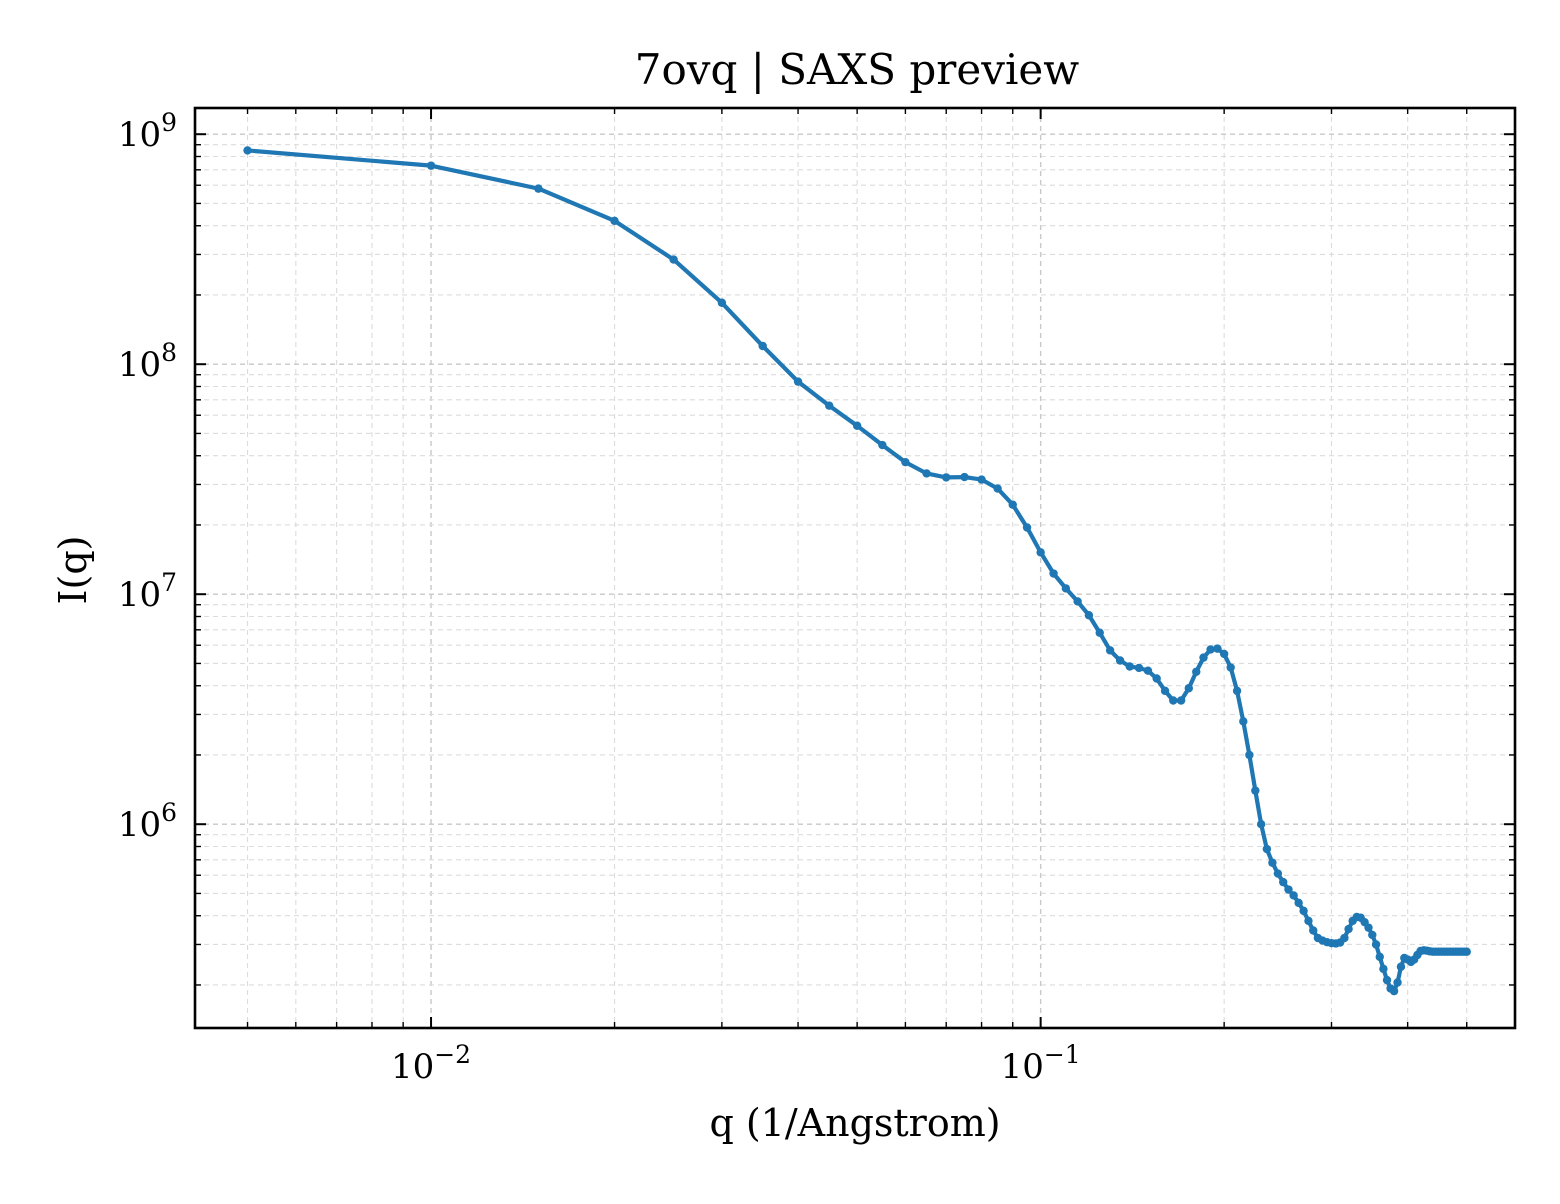  Describe the element at coordinates (147, 361) in the screenshot. I see `y-tick-label: 10⁸` at that location.